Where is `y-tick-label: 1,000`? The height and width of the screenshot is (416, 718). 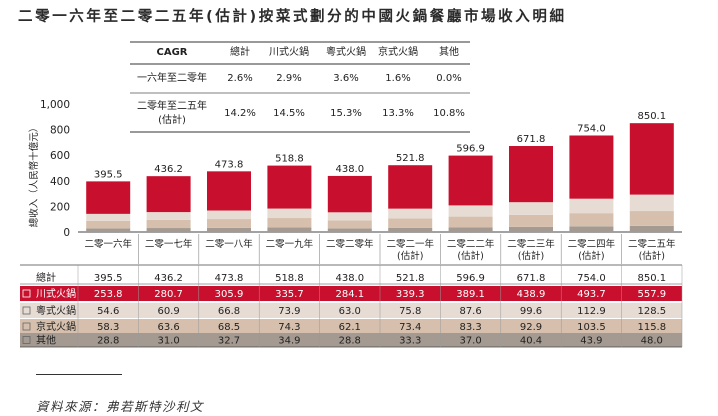 y-tick-label: 1,000 is located at coordinates (55, 105).